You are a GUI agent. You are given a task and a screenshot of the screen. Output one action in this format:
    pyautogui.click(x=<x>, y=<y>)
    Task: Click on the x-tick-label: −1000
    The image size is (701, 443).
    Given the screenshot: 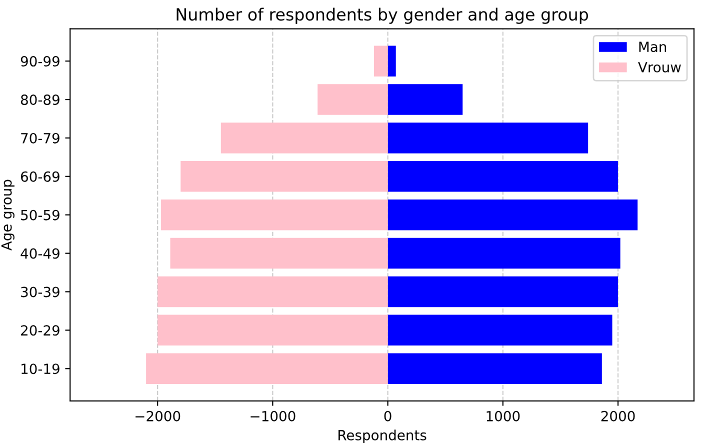 What is the action you would take?
    pyautogui.click(x=273, y=416)
    